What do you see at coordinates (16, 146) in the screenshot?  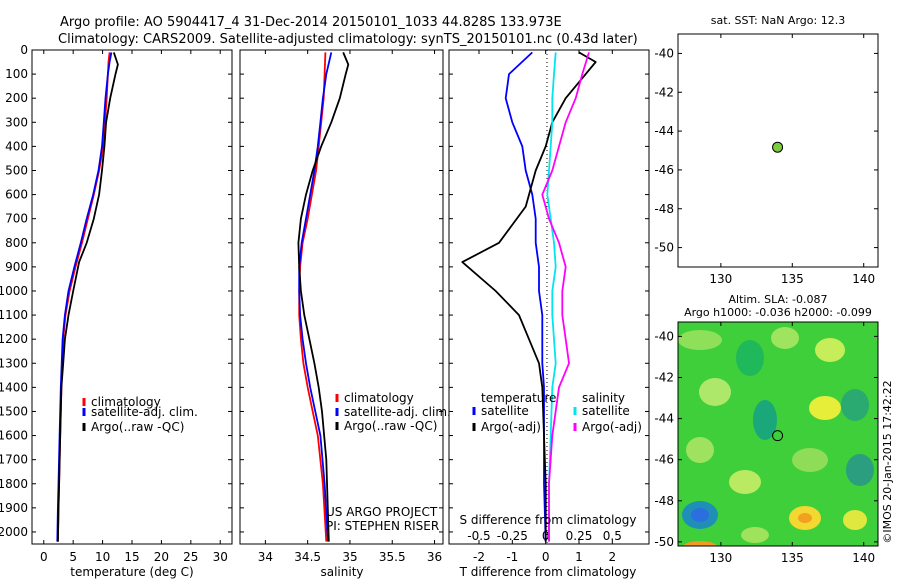 I see `depth-tick-label: 400` at bounding box center [16, 146].